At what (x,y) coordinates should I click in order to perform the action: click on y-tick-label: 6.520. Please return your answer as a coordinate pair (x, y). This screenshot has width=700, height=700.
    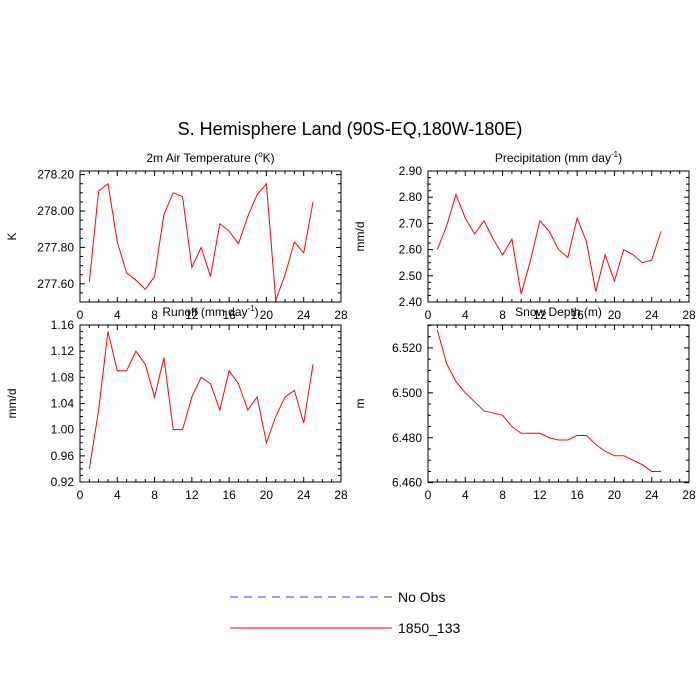
    Looking at the image, I should click on (407, 348).